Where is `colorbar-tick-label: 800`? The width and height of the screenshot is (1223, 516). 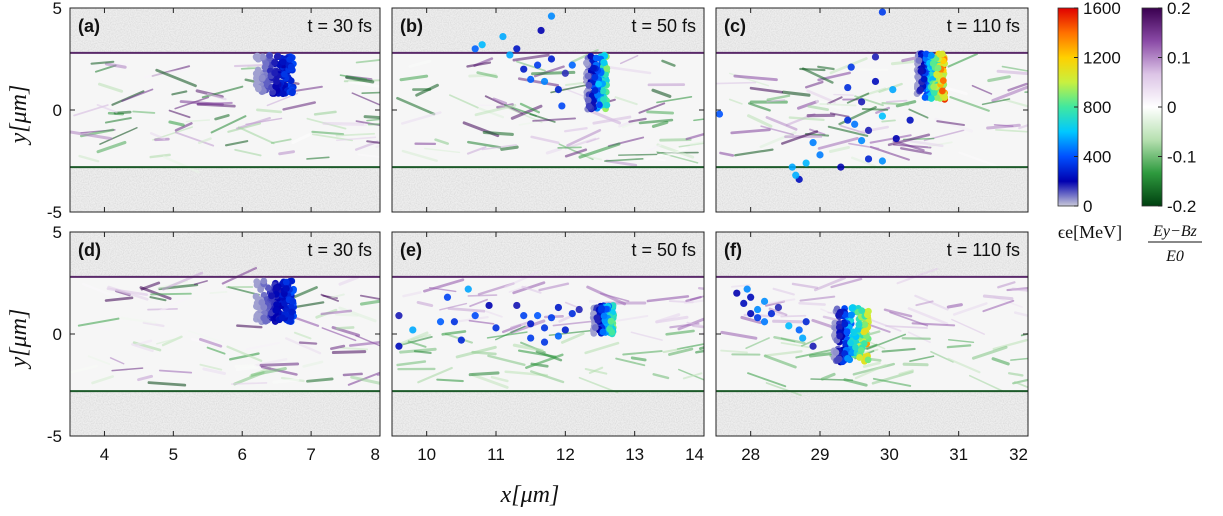 colorbar-tick-label: 800 is located at coordinates (1097, 107).